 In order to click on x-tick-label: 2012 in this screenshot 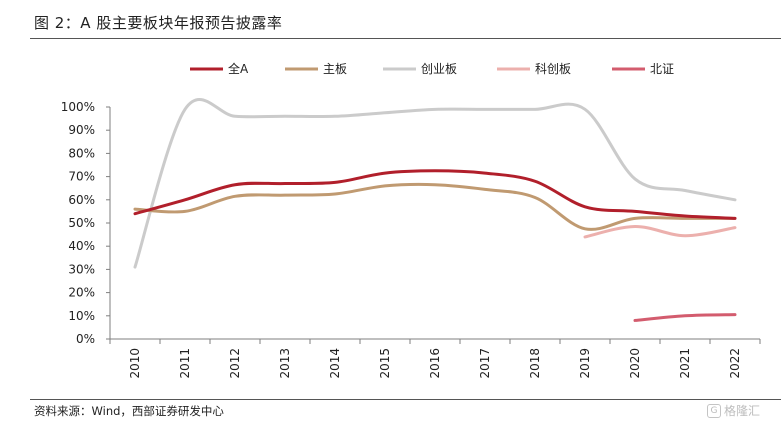, I will do `click(235, 363)`.